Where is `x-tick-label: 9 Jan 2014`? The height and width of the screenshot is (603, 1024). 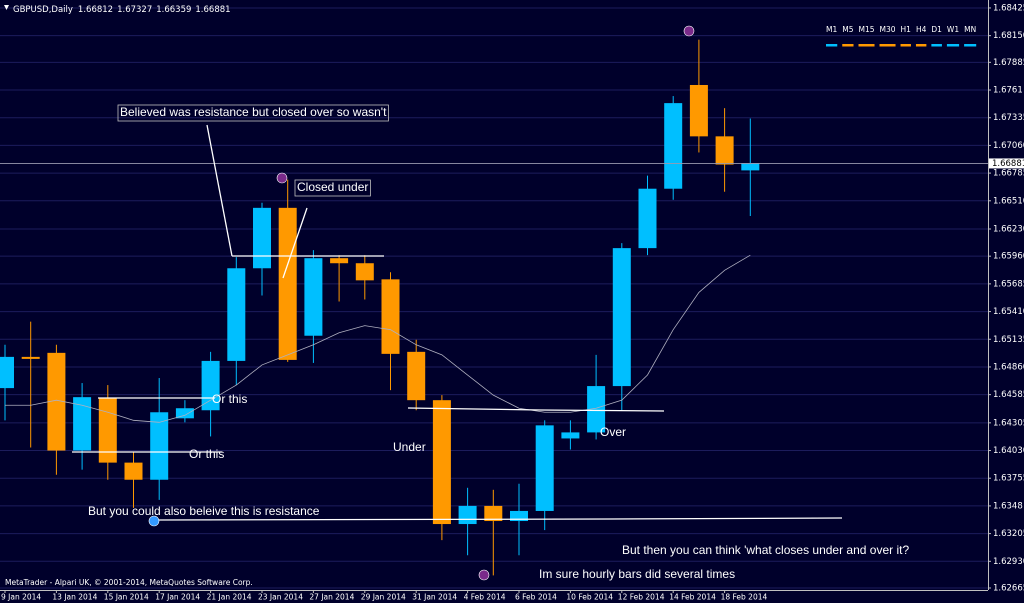
x-tick-label: 9 Jan 2014 is located at coordinates (21, 597).